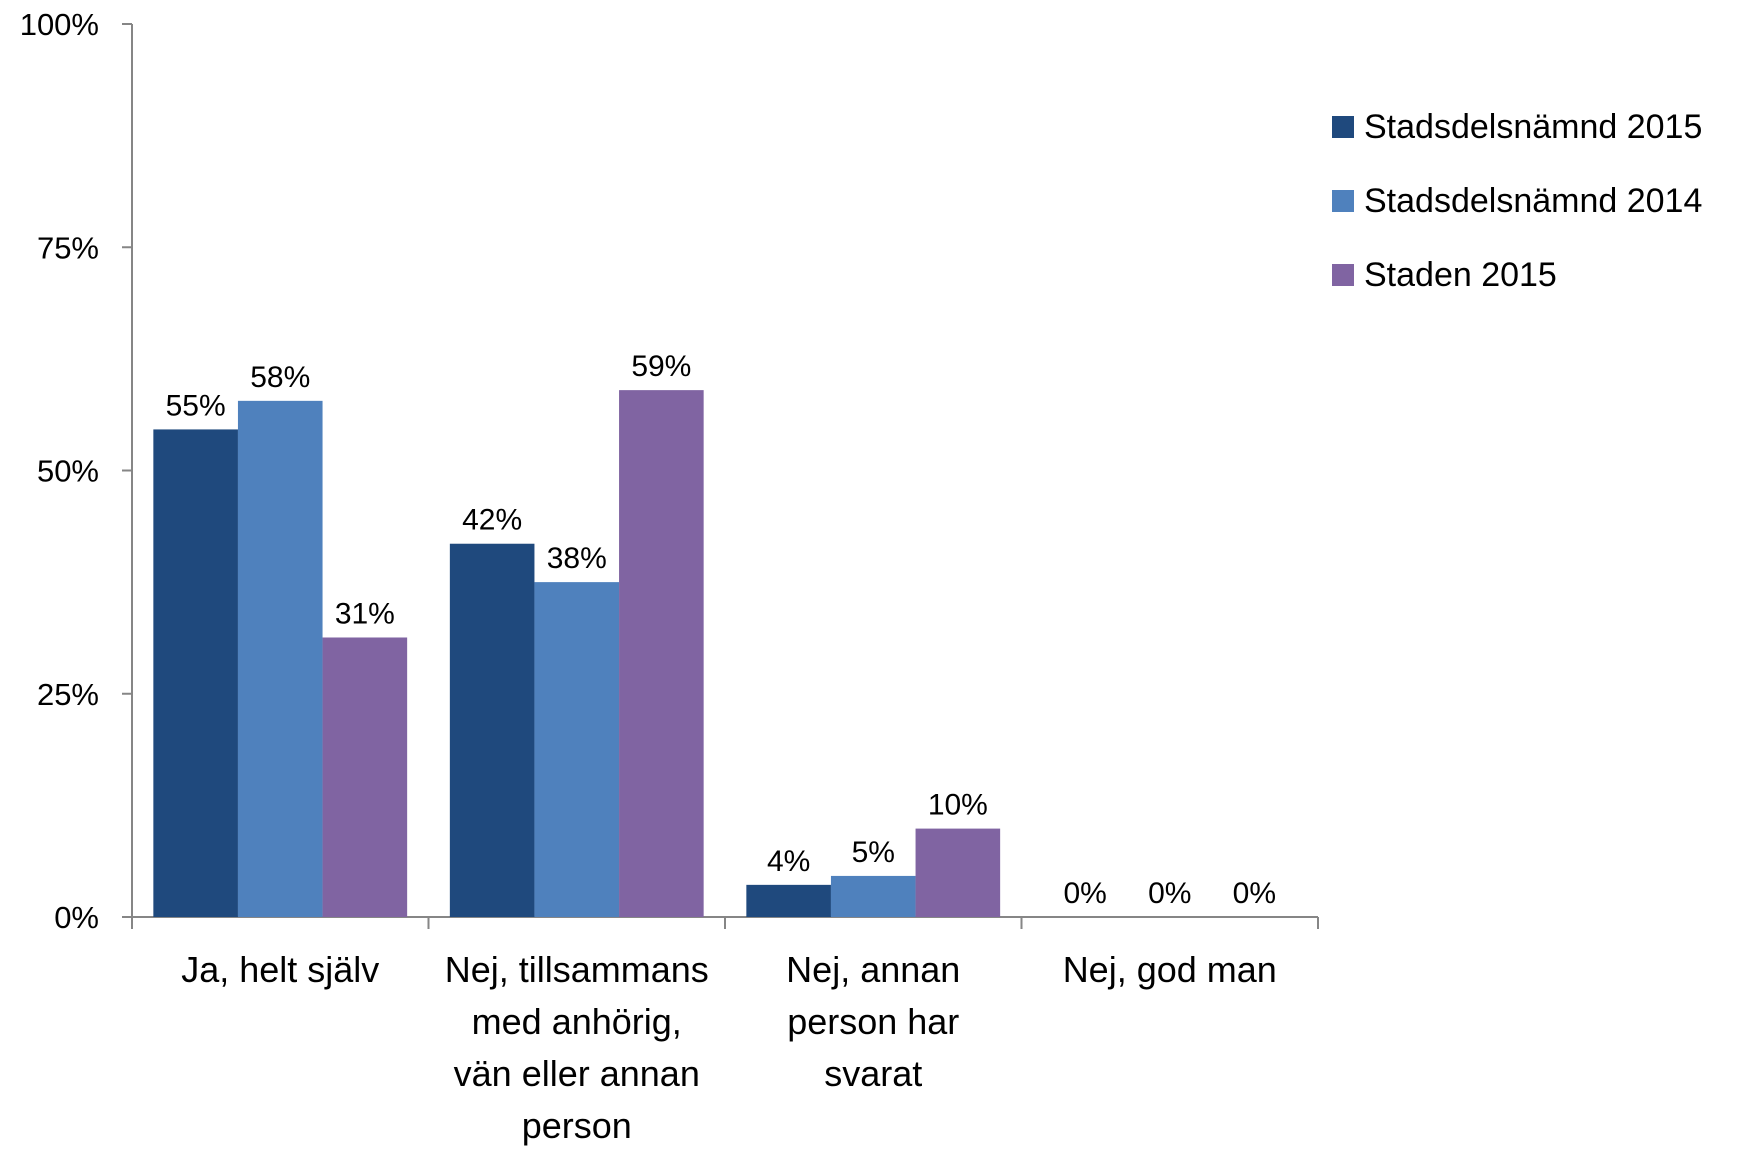 The width and height of the screenshot is (1749, 1149). What do you see at coordinates (68, 694) in the screenshot?
I see `y-tick-label: 25%` at bounding box center [68, 694].